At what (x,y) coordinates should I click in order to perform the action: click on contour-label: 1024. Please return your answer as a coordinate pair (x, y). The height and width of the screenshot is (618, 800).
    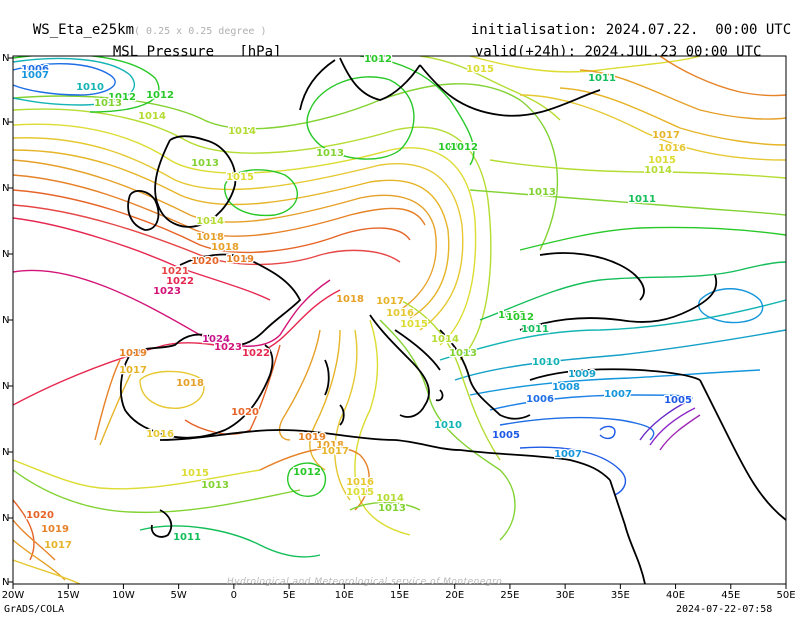
    Looking at the image, I should click on (216, 339).